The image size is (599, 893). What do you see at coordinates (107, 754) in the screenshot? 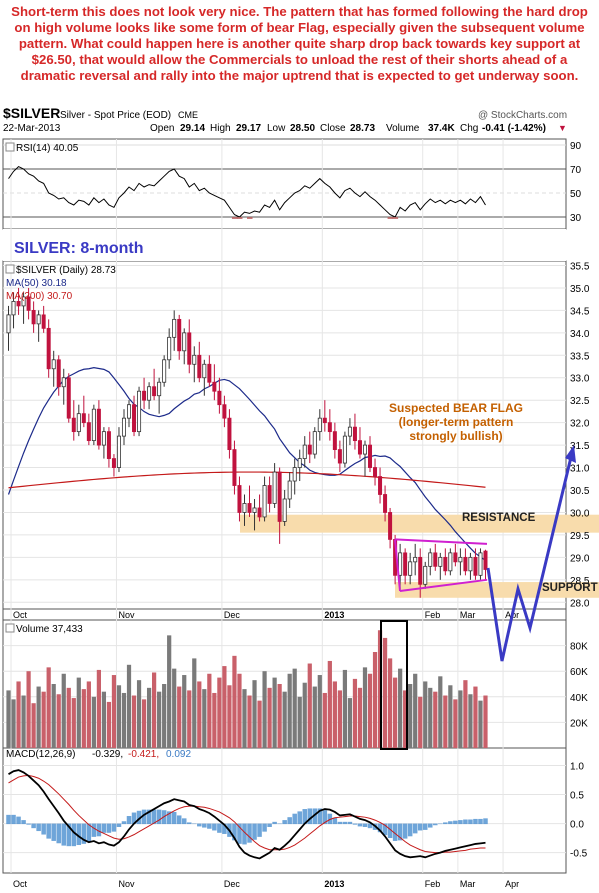
I see `macd-legend-value: -0.329,` at bounding box center [107, 754].